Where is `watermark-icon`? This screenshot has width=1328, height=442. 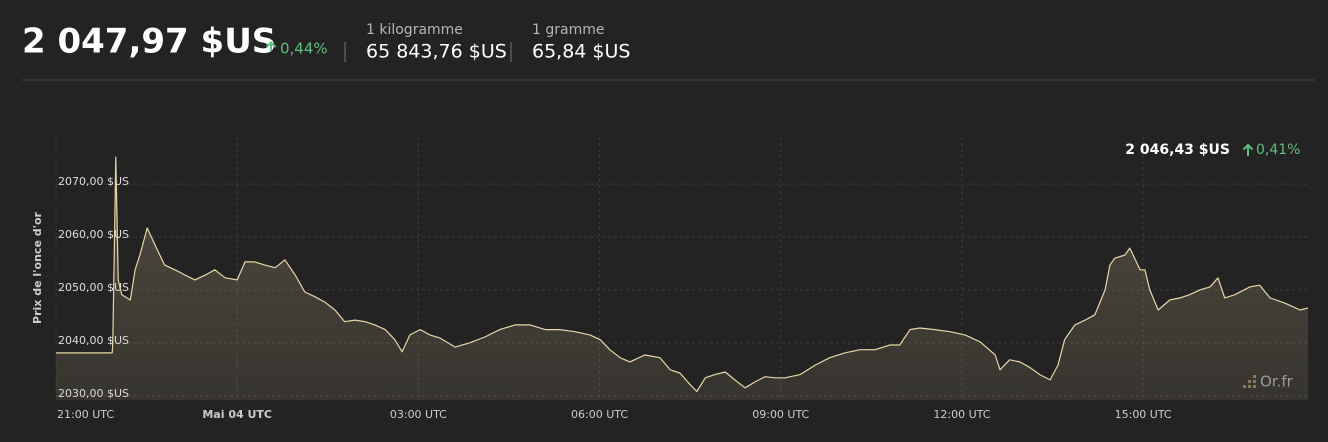 watermark-icon is located at coordinates (1249, 381).